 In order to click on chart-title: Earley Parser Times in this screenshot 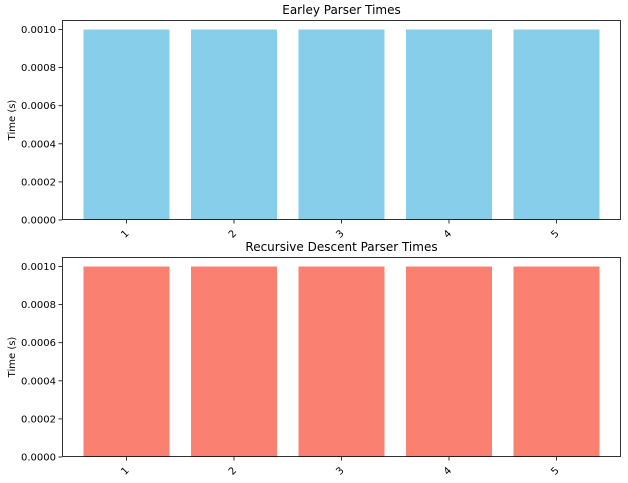, I will do `click(341, 10)`.